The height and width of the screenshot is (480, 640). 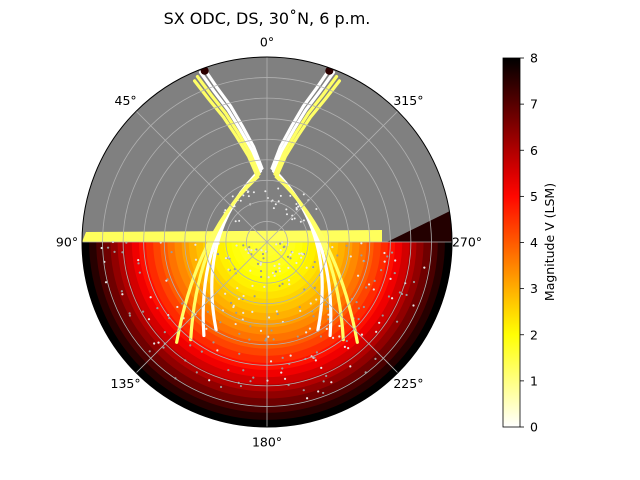 I want to click on angular-gridline, so click(x=201, y=176).